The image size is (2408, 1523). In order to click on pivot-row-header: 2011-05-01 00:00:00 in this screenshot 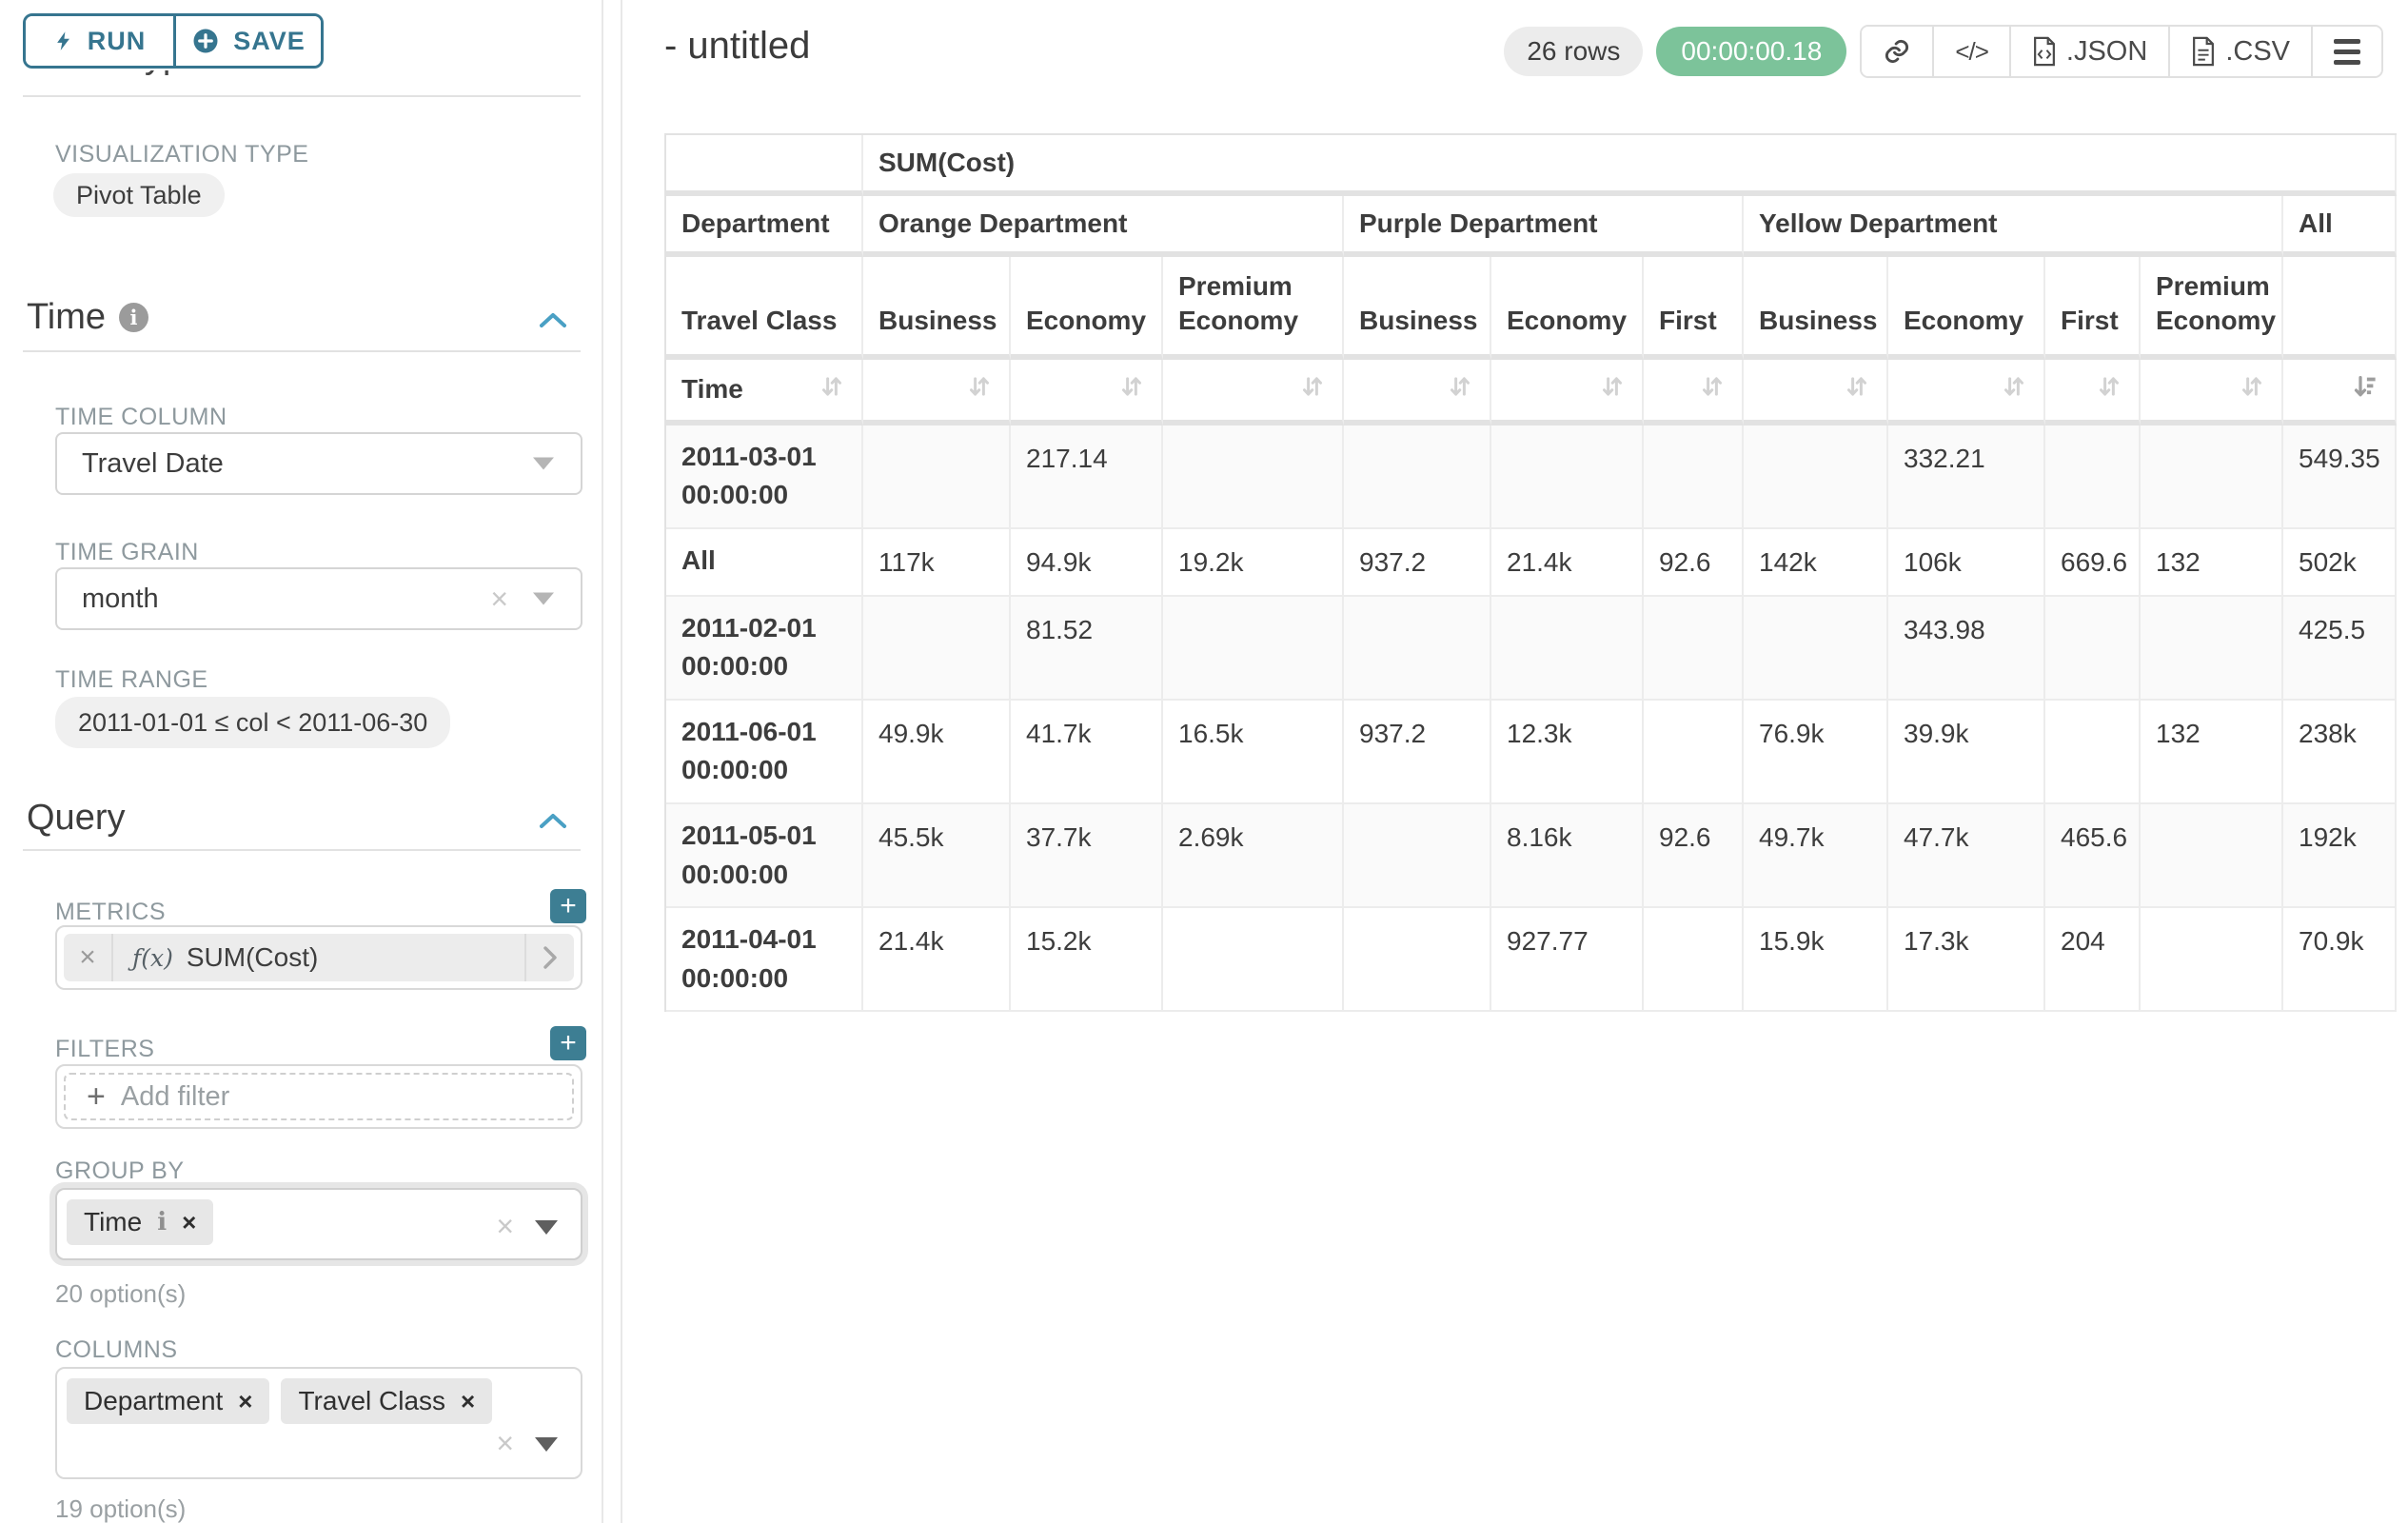, I will do `click(764, 856)`.